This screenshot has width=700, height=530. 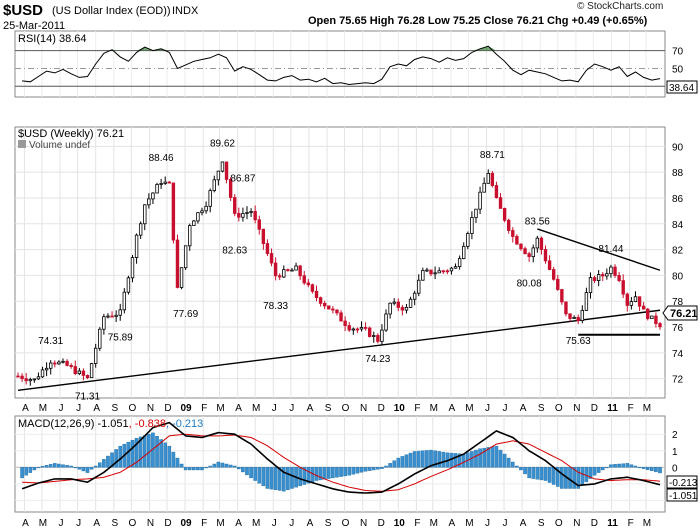 What do you see at coordinates (683, 496) in the screenshot?
I see `macd-last-value: -1.051` at bounding box center [683, 496].